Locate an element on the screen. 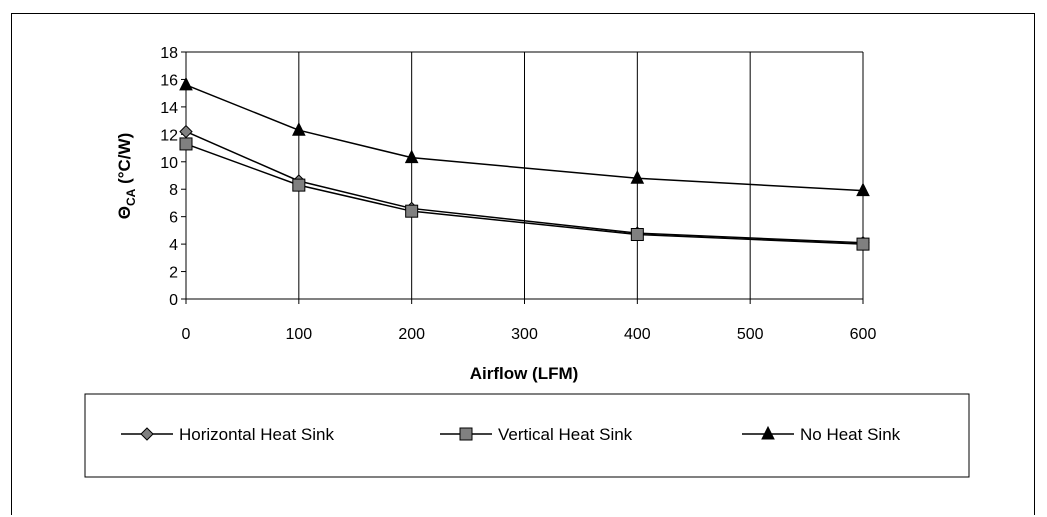 The image size is (1047, 517). legend-marker-triangle is located at coordinates (768, 432).